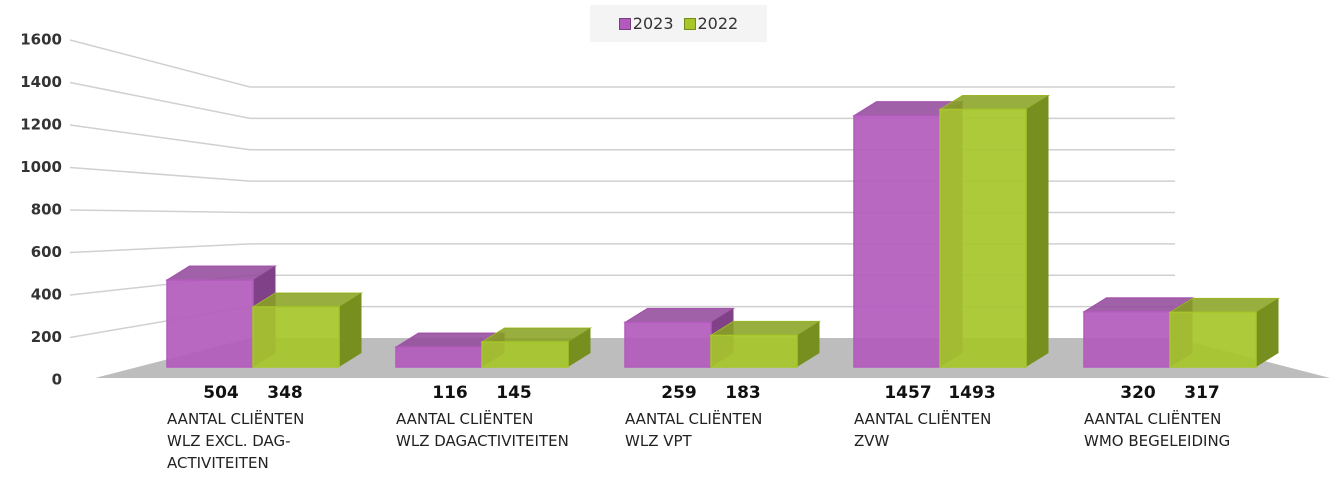 The height and width of the screenshot is (478, 1332). Describe the element at coordinates (1138, 393) in the screenshot. I see `value-label: 320` at that location.